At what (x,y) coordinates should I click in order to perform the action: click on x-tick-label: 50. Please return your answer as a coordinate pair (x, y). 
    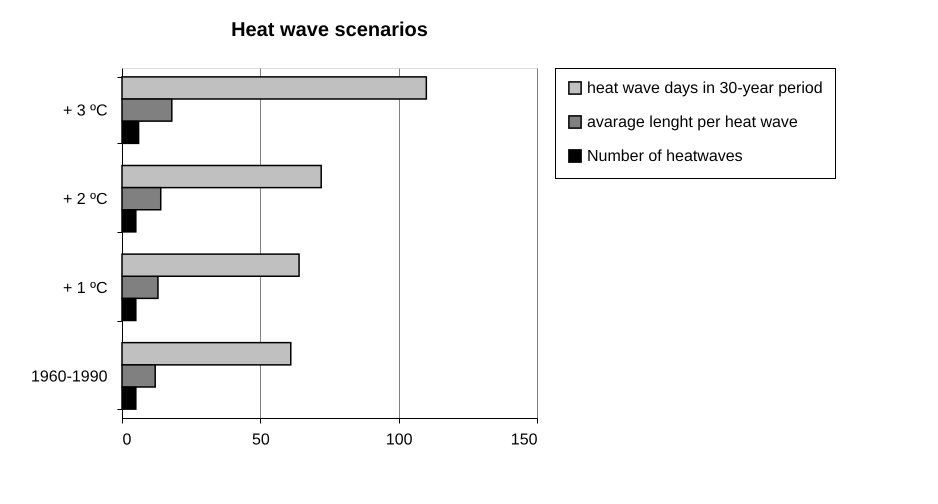
    Looking at the image, I should click on (261, 440).